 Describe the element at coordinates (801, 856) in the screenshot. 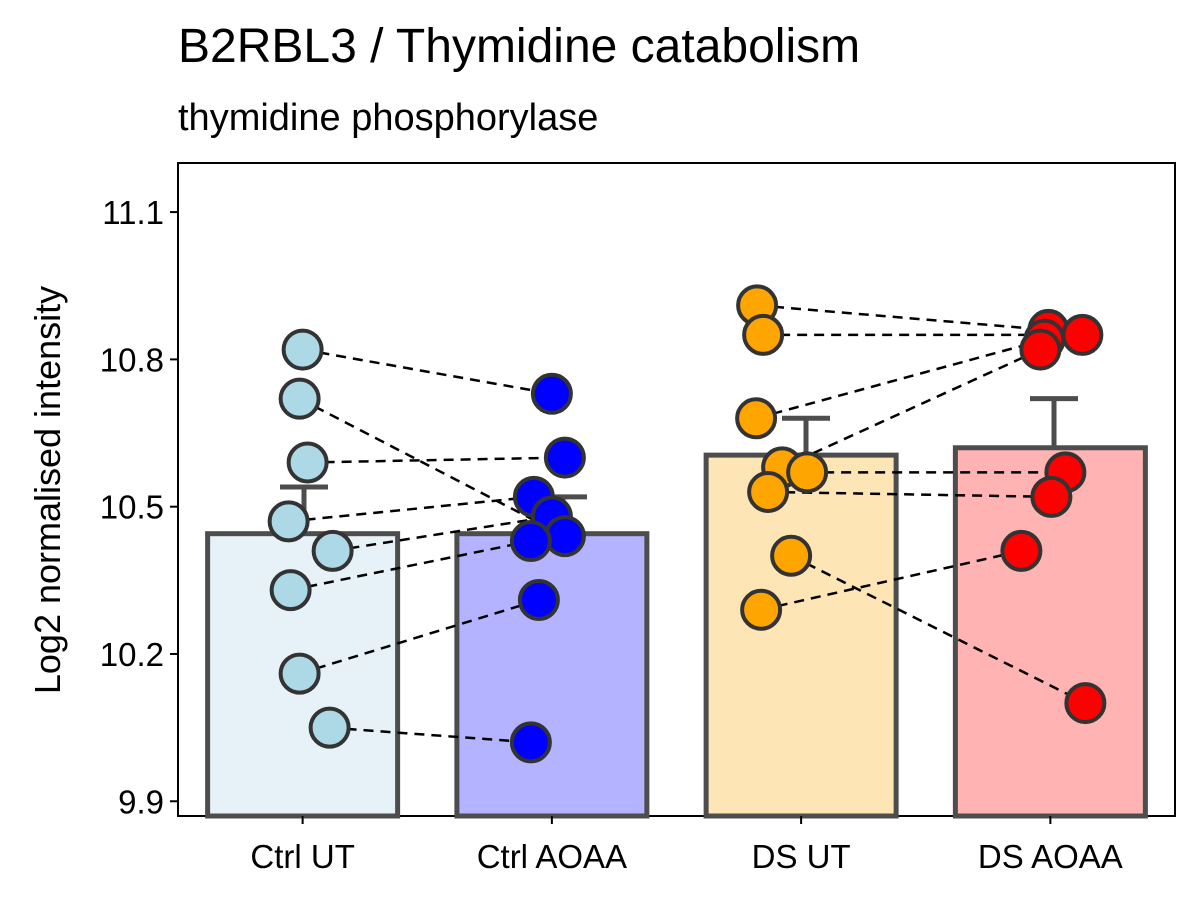

I see `x-tick-label-2: DS UT` at that location.